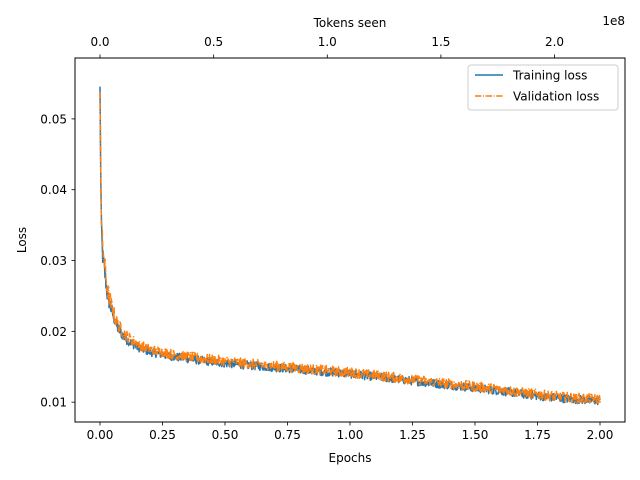 The image size is (640, 480). Describe the element at coordinates (475, 435) in the screenshot. I see `x-tick-label: 1.50` at that location.